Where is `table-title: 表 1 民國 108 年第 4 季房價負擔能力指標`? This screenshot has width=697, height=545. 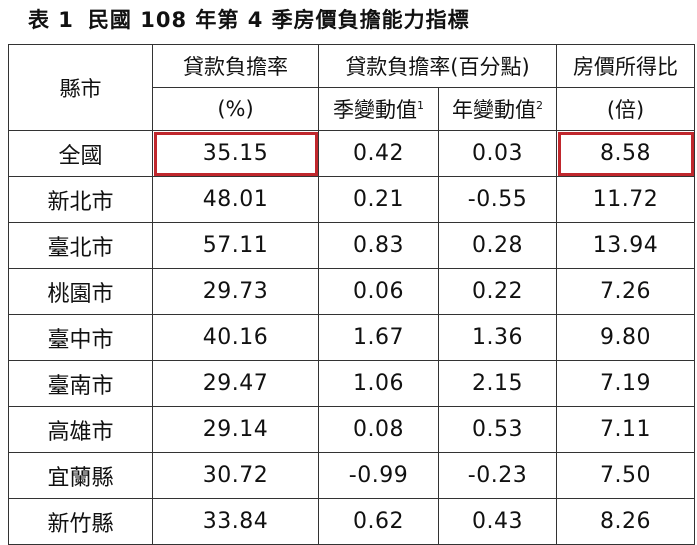
table-title: 表 1 民國 108 年第 4 季房價負擔能力指標 is located at coordinates (249, 19).